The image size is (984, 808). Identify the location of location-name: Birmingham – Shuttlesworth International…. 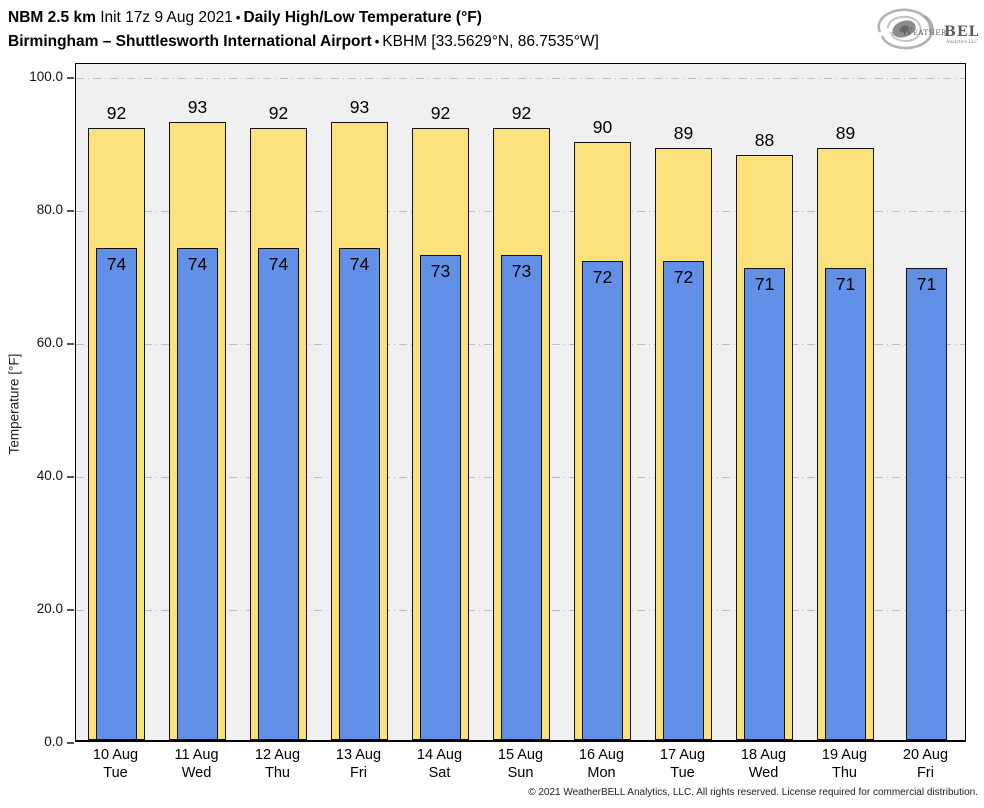
(190, 41).